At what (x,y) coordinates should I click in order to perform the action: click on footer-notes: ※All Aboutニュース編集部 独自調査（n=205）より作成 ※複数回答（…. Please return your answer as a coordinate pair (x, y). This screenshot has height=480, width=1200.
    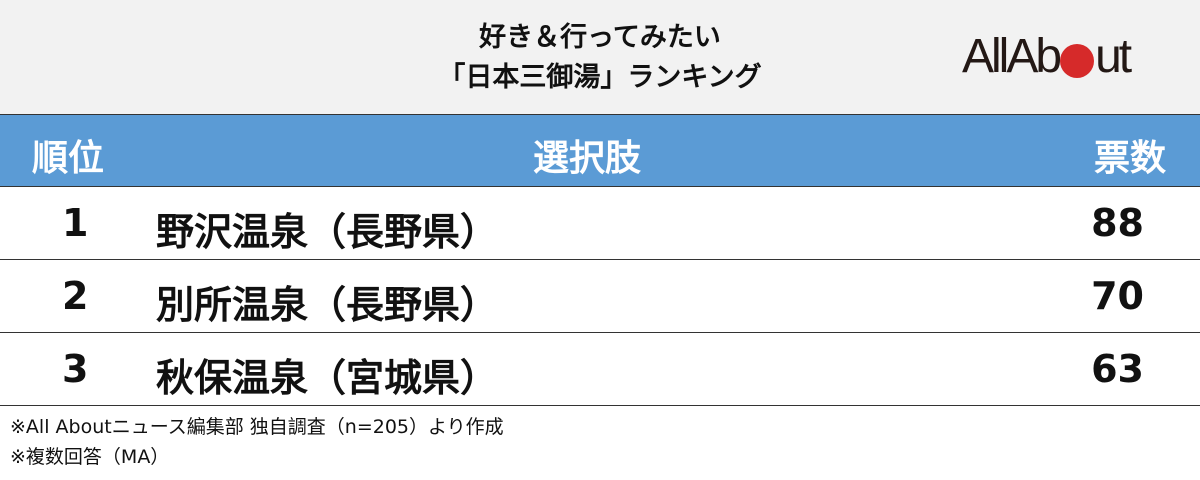
    Looking at the image, I should click on (257, 442).